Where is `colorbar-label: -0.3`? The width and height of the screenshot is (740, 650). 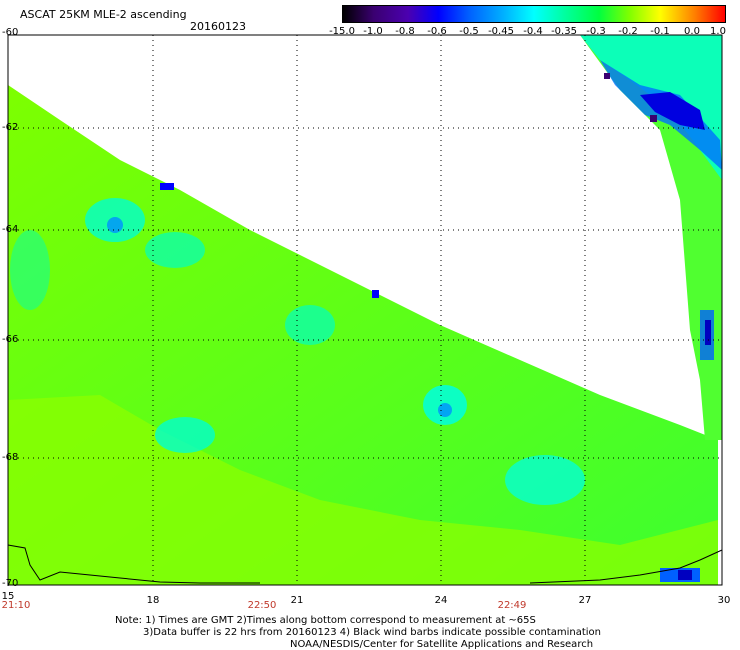
colorbar-label: -0.3 is located at coordinates (596, 31).